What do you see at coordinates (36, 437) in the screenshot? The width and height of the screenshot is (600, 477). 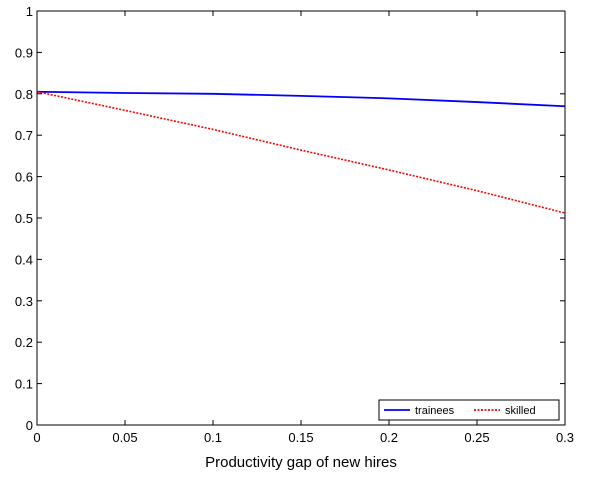 I see `x-tick-label: 0` at bounding box center [36, 437].